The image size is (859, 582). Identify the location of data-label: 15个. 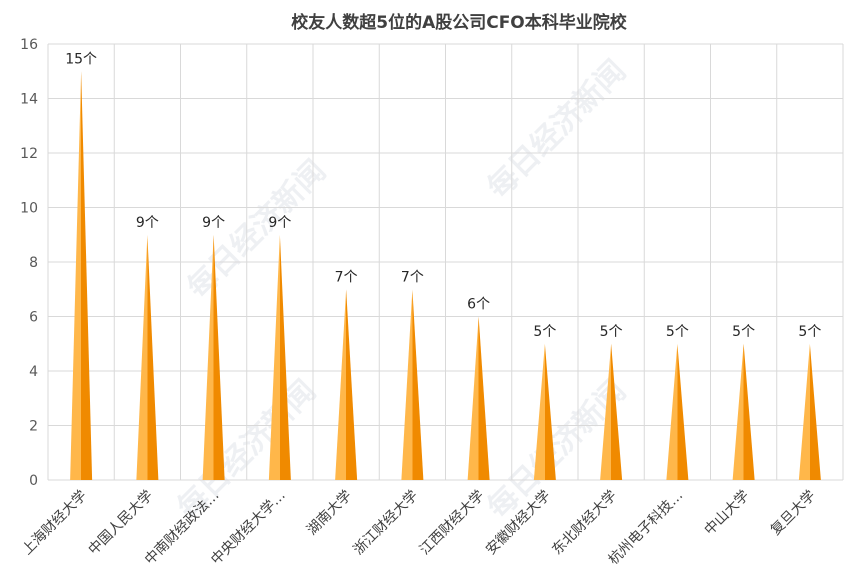
(81, 59).